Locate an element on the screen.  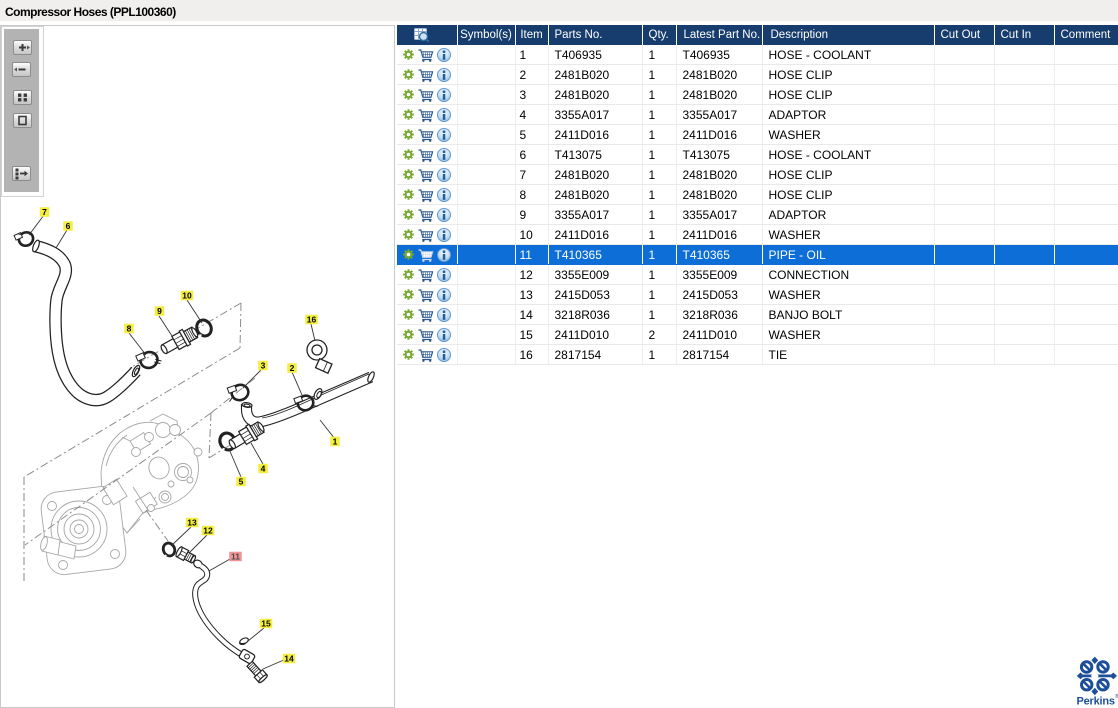
svg-text: 11 is located at coordinates (235, 557).